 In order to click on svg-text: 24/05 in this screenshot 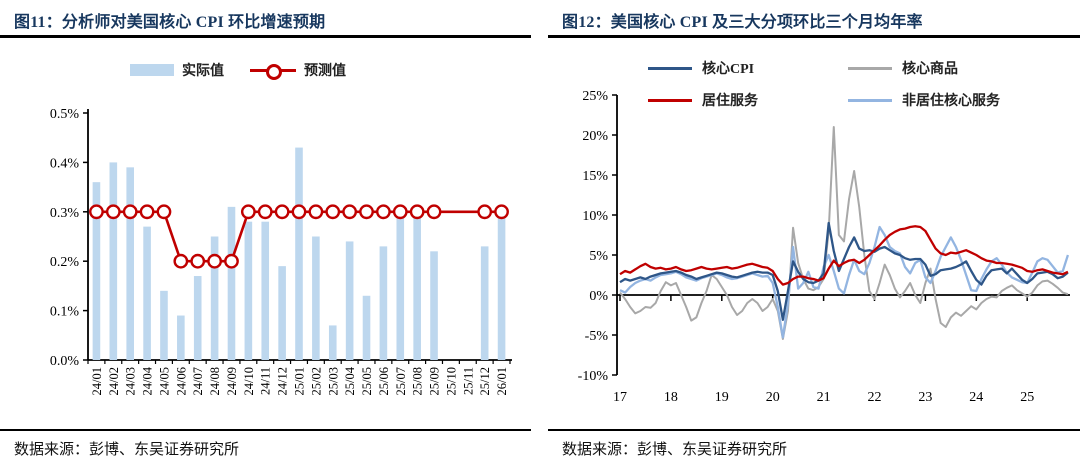, I will do `click(164, 381)`.